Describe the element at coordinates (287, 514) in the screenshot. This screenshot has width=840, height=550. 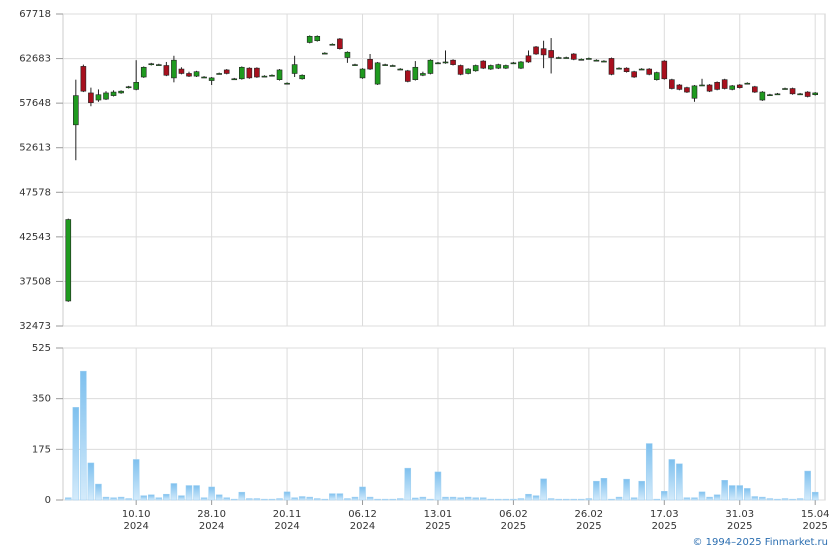
I see `x-tick-label: 20.11` at that location.